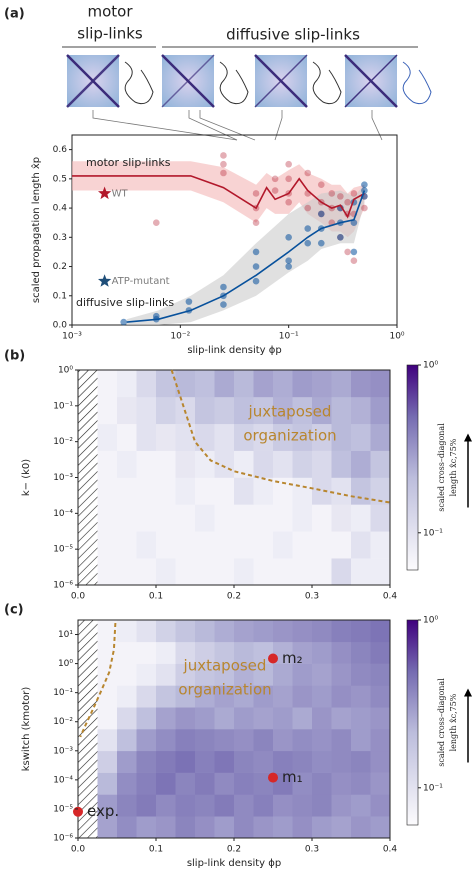  Describe the element at coordinates (110, 12) in the screenshot. I see `header-label: motor` at that location.